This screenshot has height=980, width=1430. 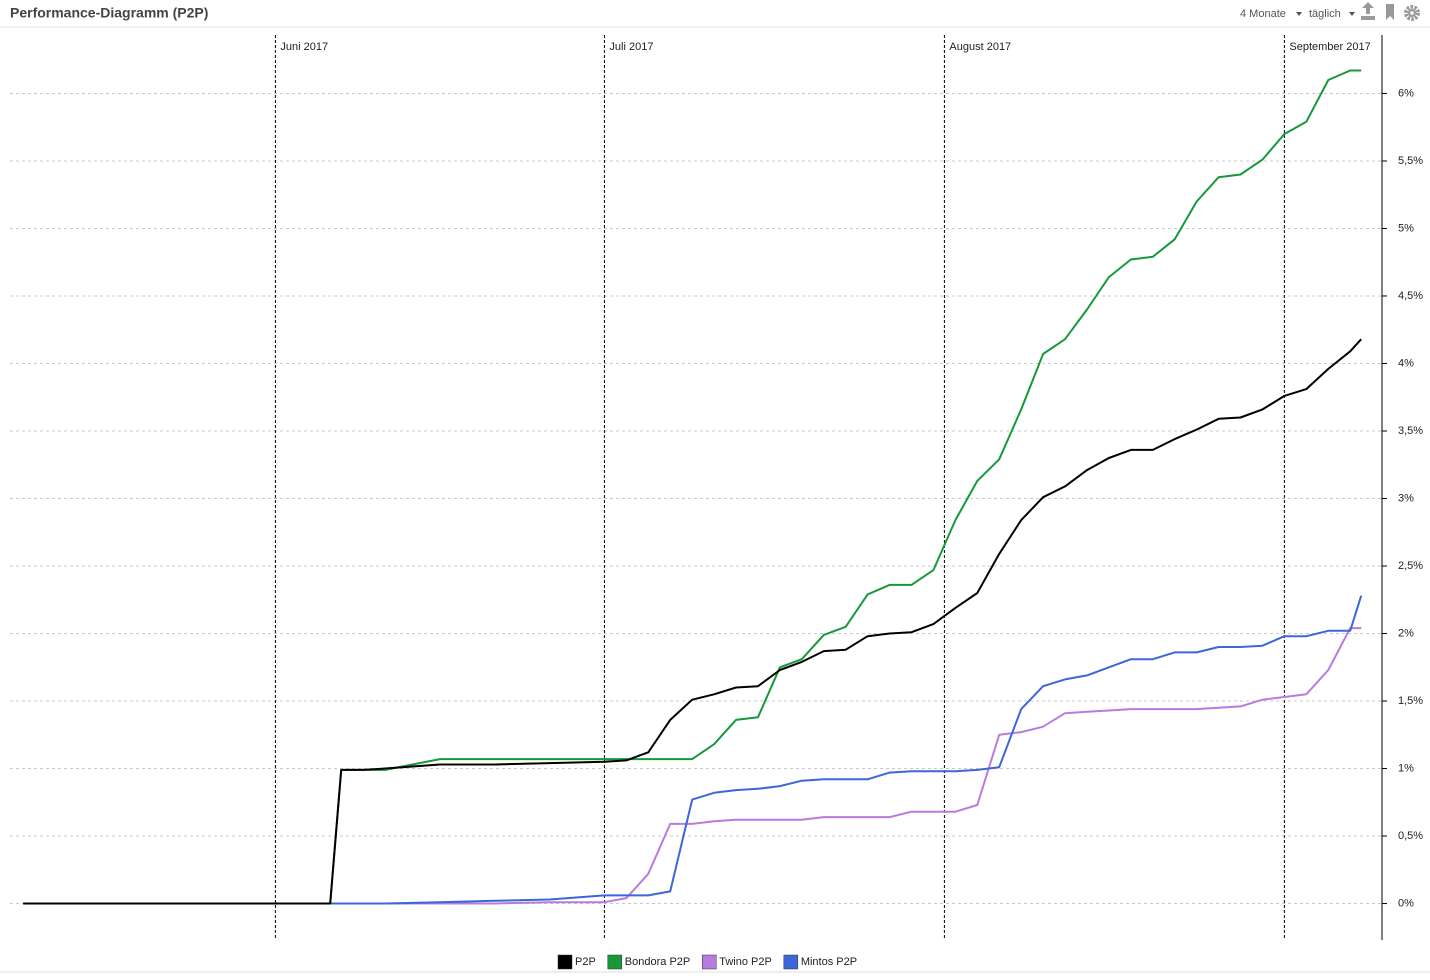 I want to click on chart-title: Performance-Diagramm (P2P), so click(x=109, y=13).